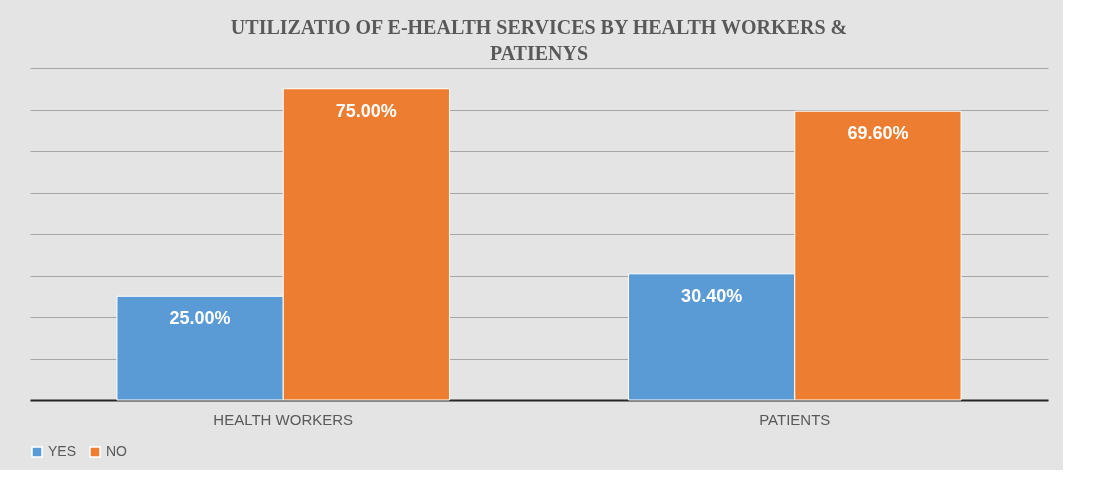  I want to click on legend-label: YES, so click(62, 451).